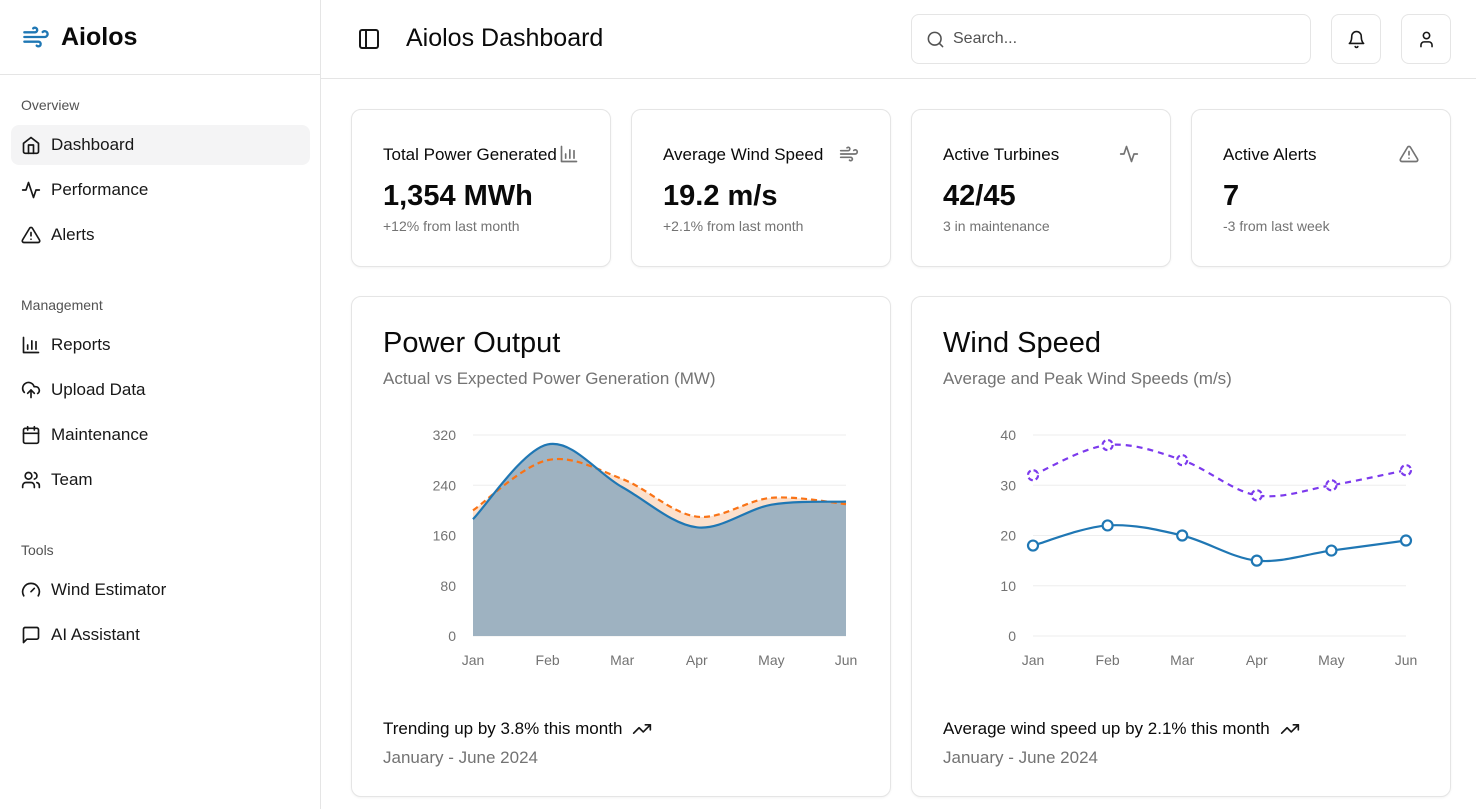  I want to click on wind-speed-chart: 0 10 20 30 40 Jan Feb Mar Apr May Jun, so click(1209, 547).